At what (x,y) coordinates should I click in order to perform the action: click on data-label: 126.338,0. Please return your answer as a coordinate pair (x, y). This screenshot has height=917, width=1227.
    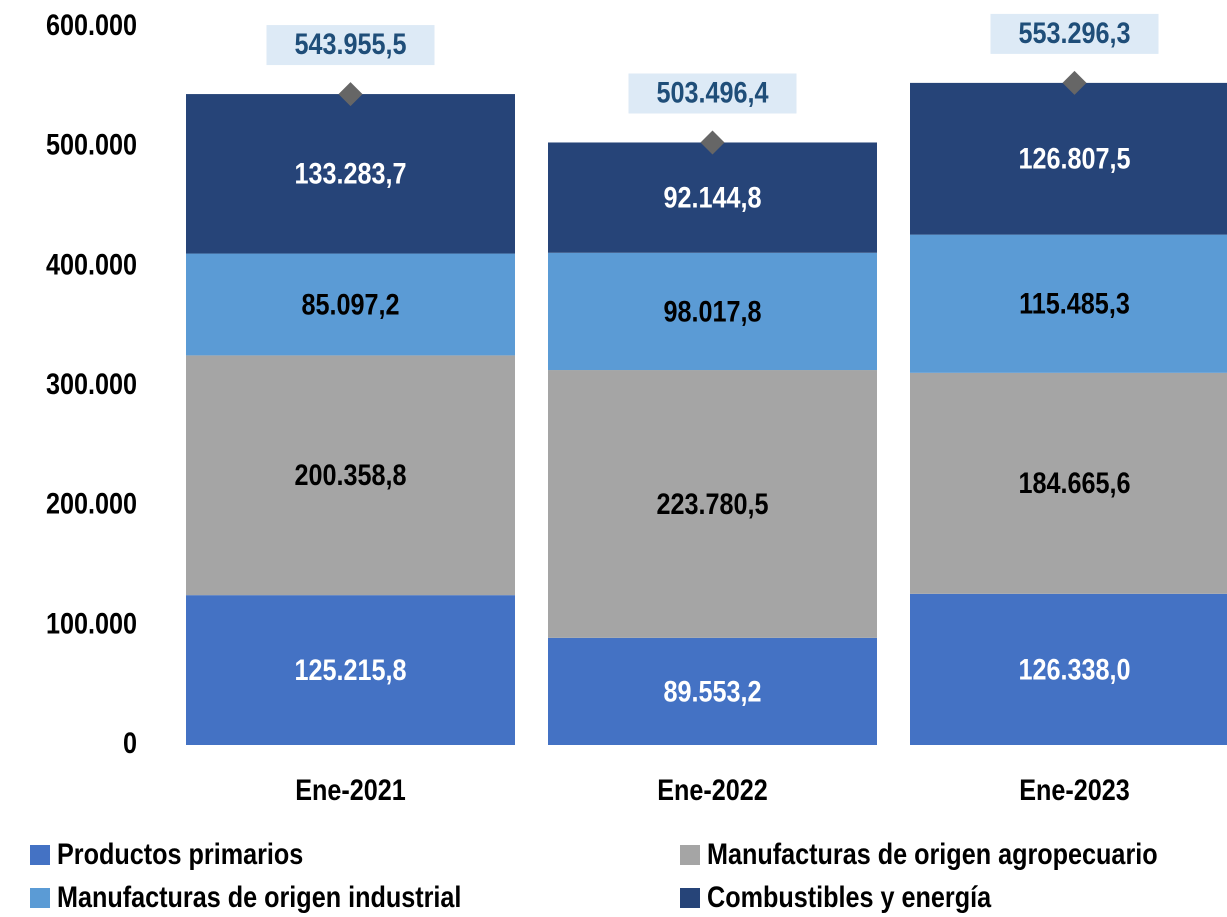
    Looking at the image, I should click on (1074, 669).